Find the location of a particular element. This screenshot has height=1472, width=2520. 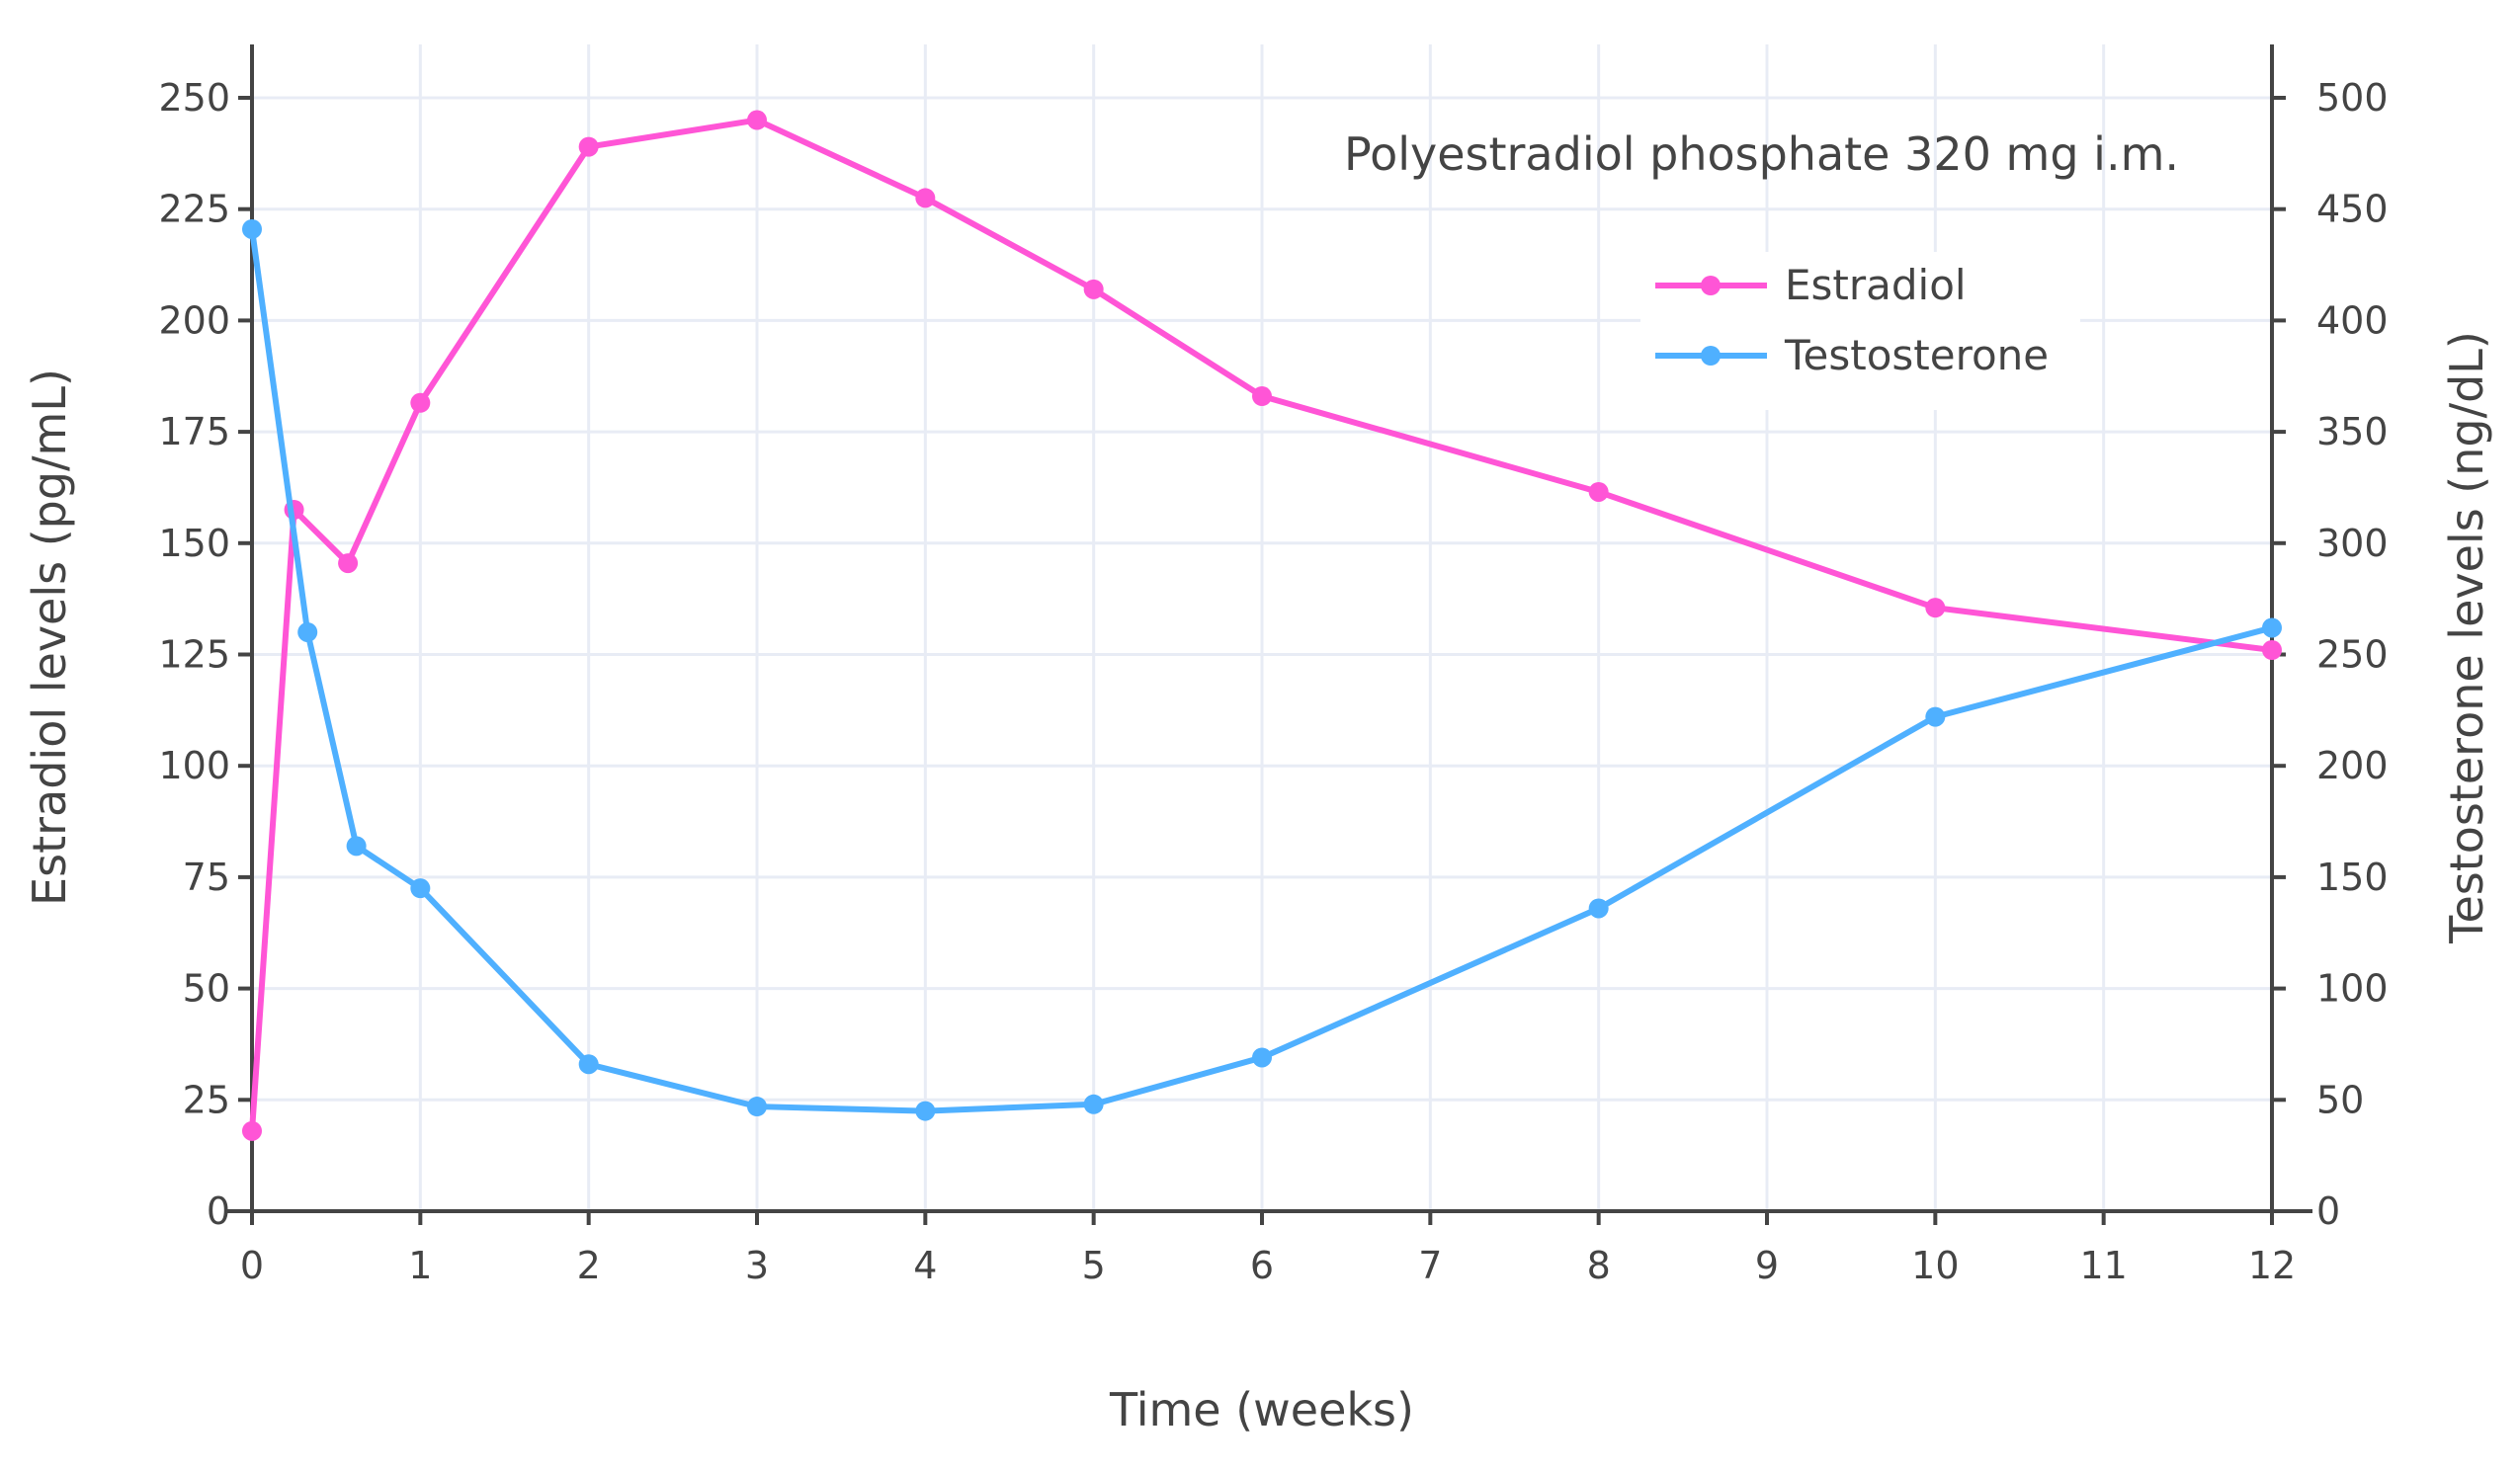

y2-tick-label: 50 is located at coordinates (2340, 1099).